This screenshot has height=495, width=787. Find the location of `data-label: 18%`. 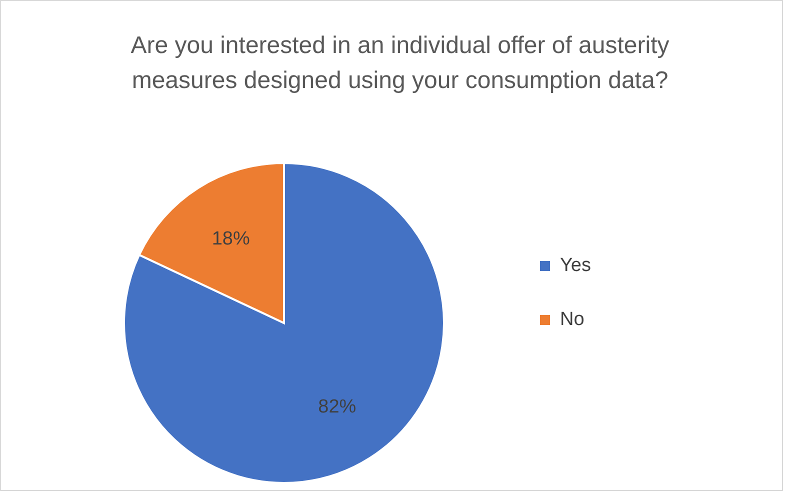

data-label: 18% is located at coordinates (231, 239).